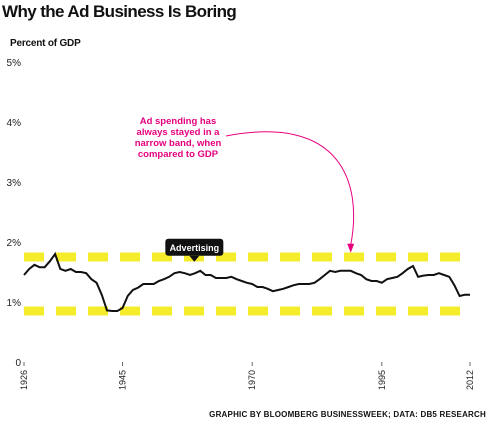 The height and width of the screenshot is (426, 488). What do you see at coordinates (14, 123) in the screenshot?
I see `y-tick-label: 4%` at bounding box center [14, 123].